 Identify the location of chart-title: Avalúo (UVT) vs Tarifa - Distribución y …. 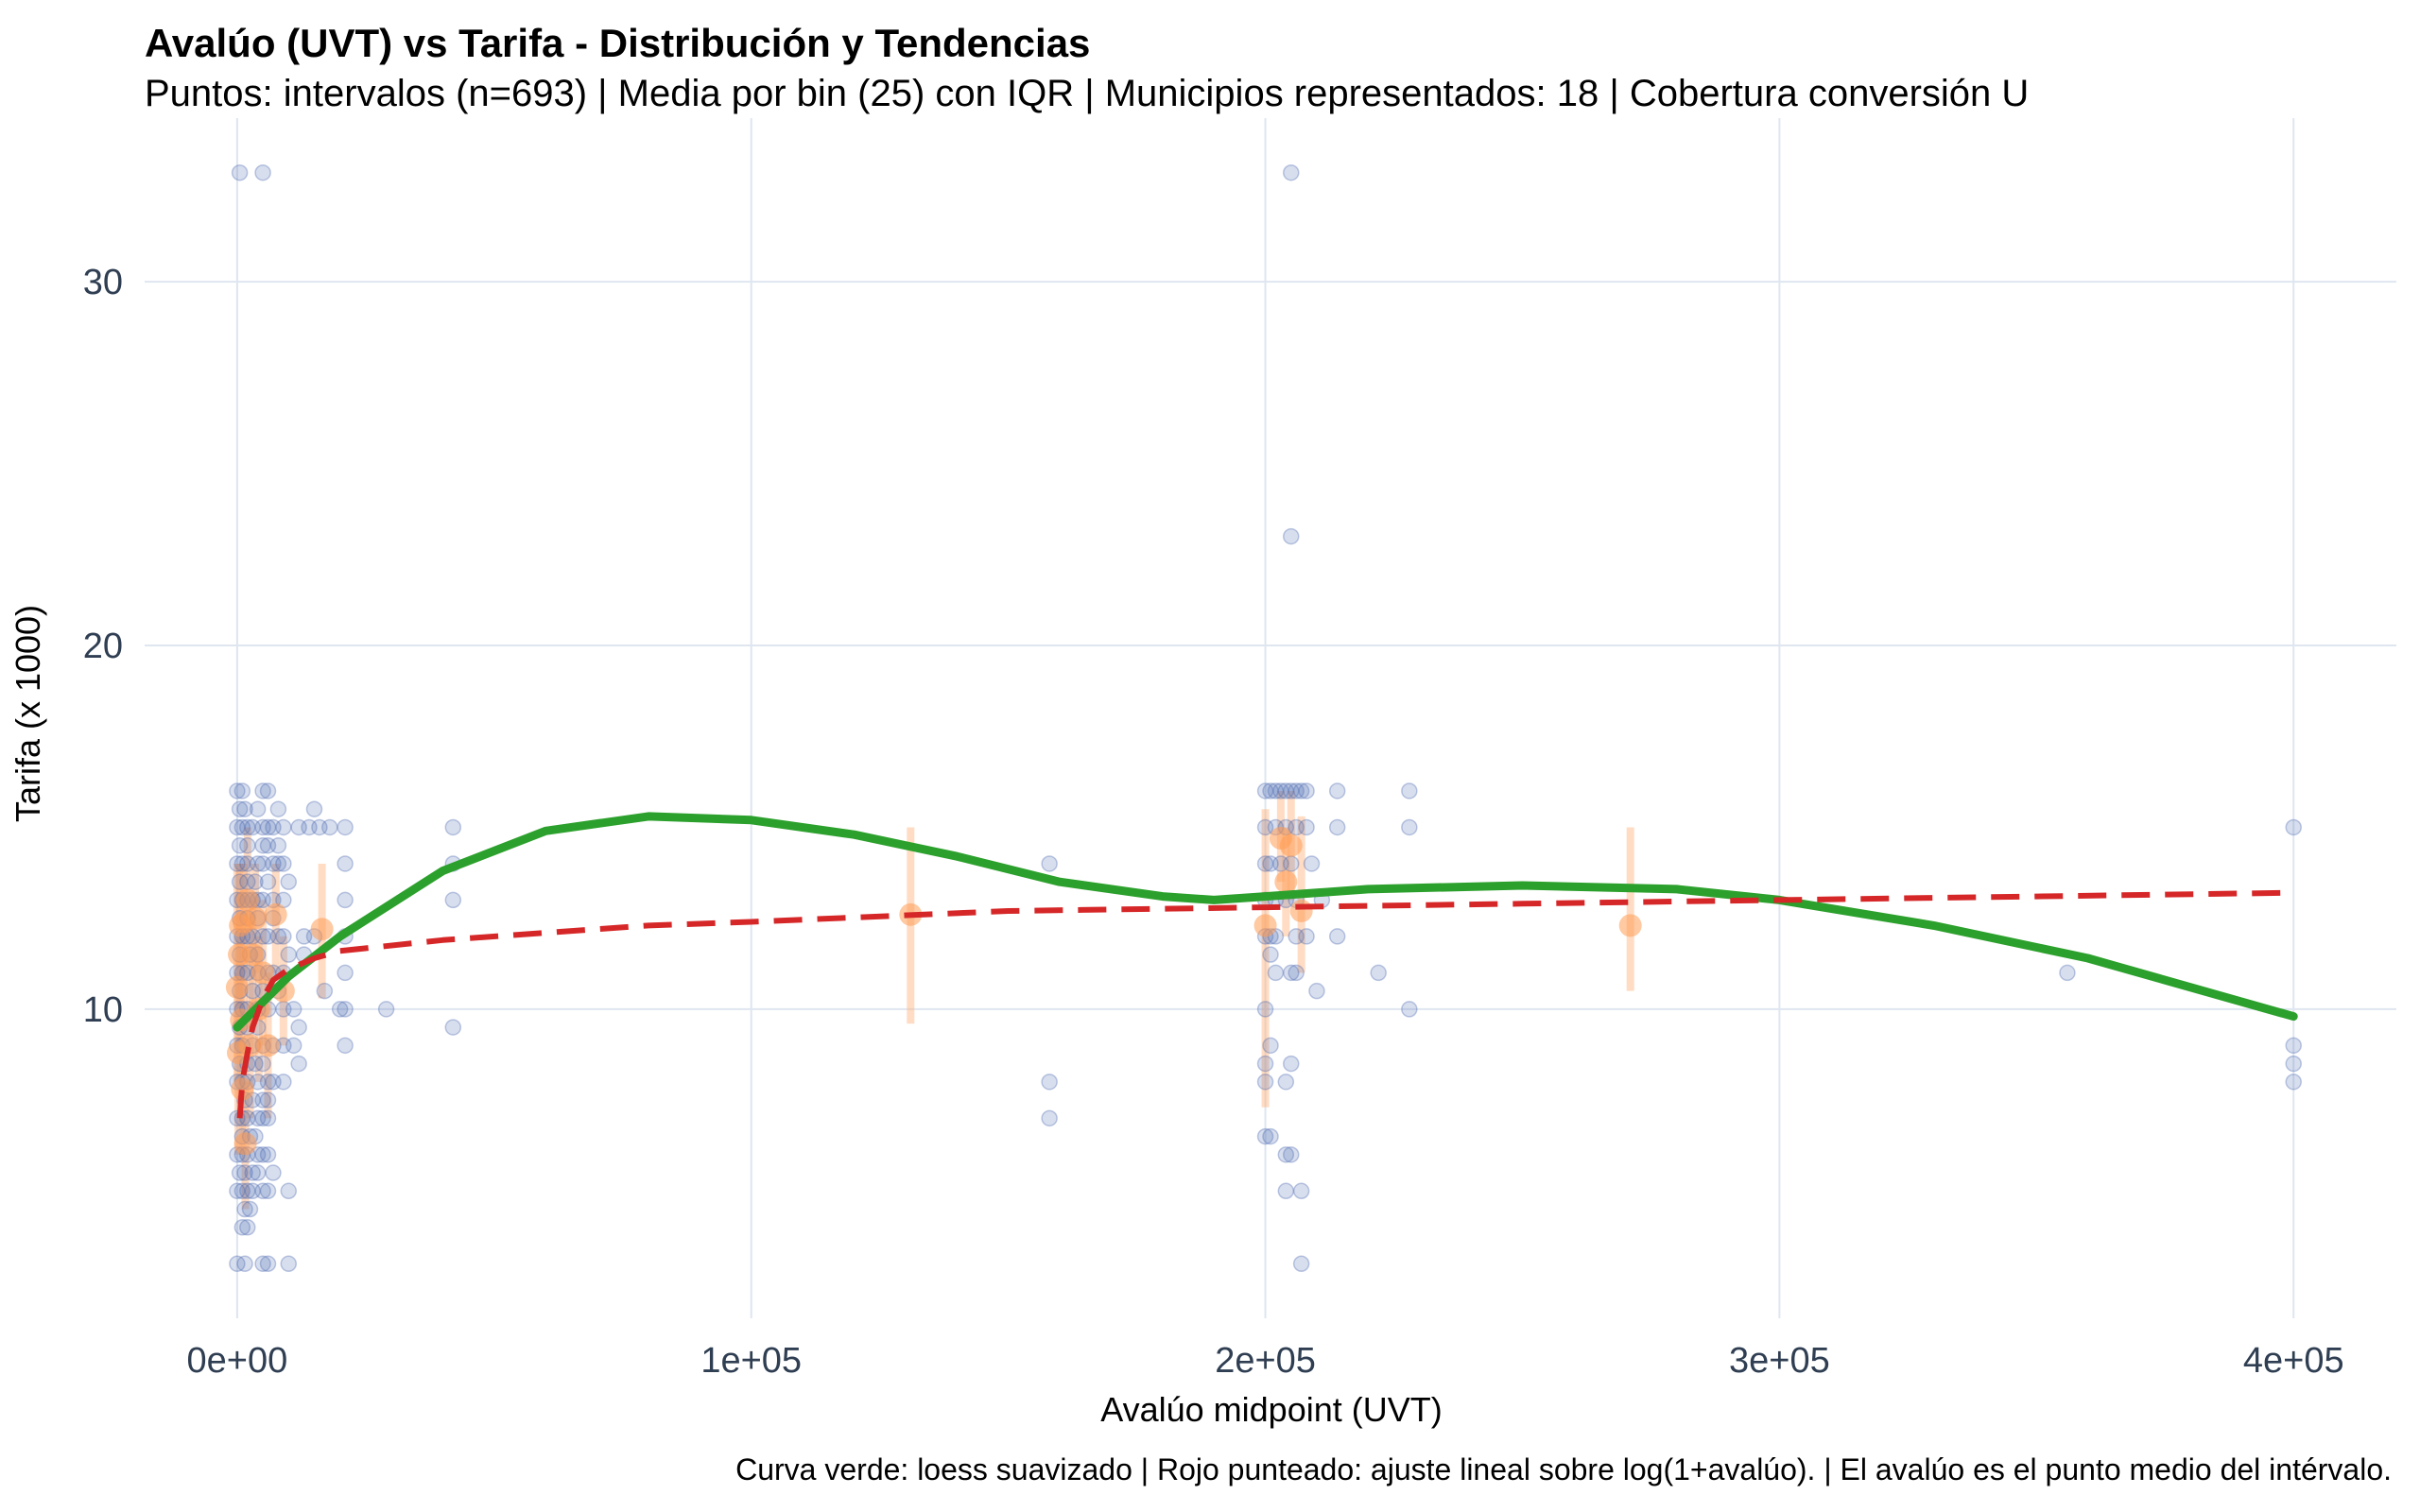
(617, 43).